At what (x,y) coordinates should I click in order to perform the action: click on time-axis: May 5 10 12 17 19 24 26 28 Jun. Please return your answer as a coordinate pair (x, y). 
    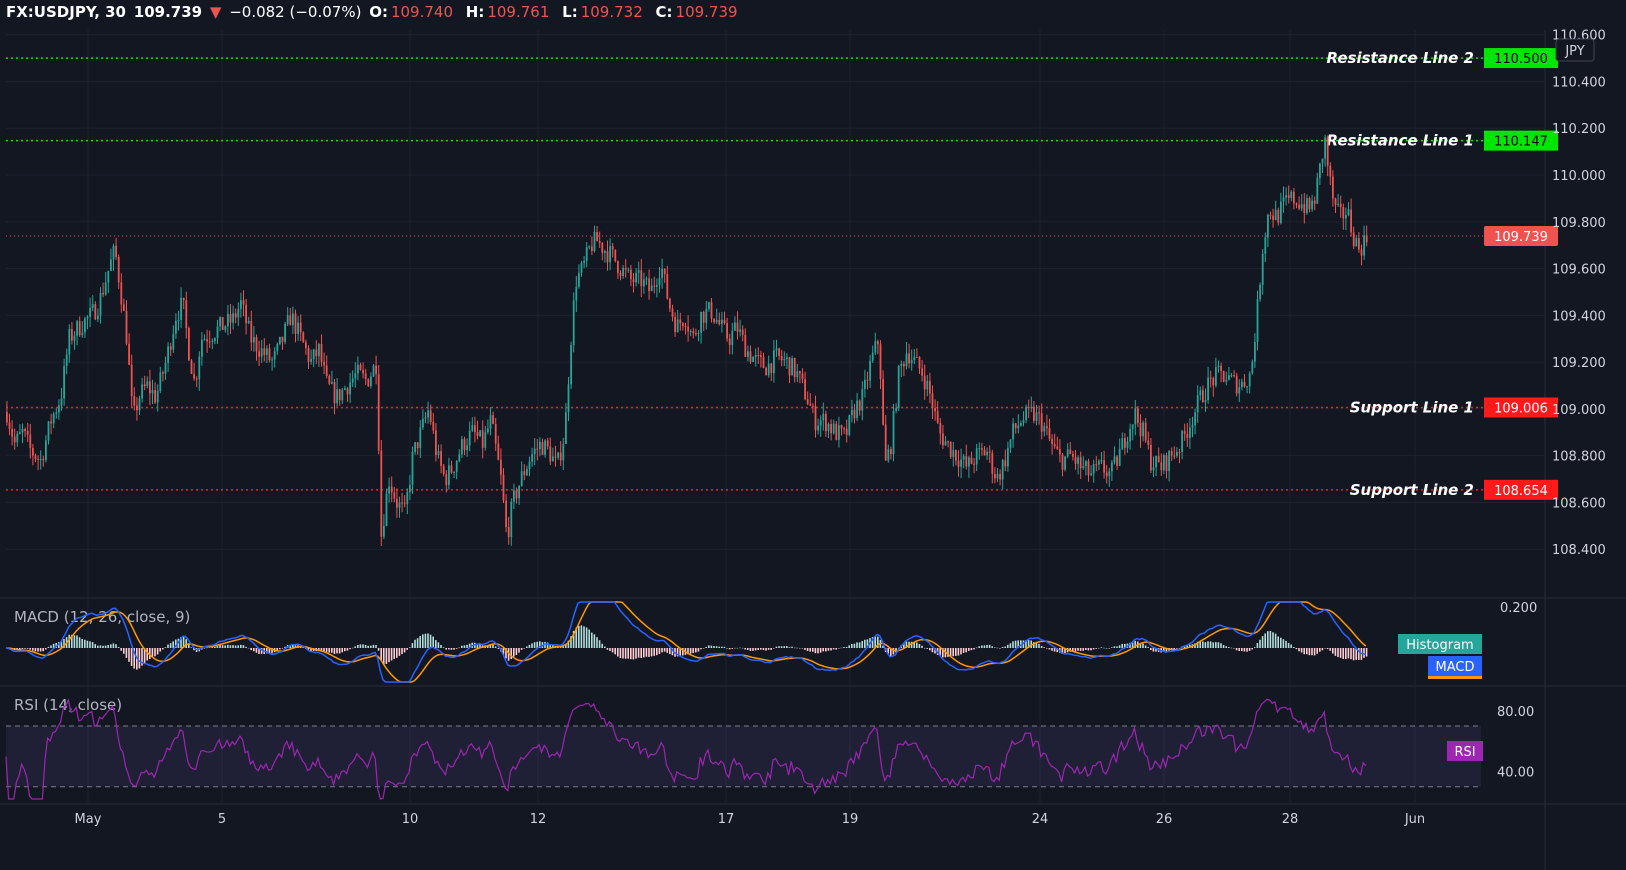
    Looking at the image, I should click on (750, 819).